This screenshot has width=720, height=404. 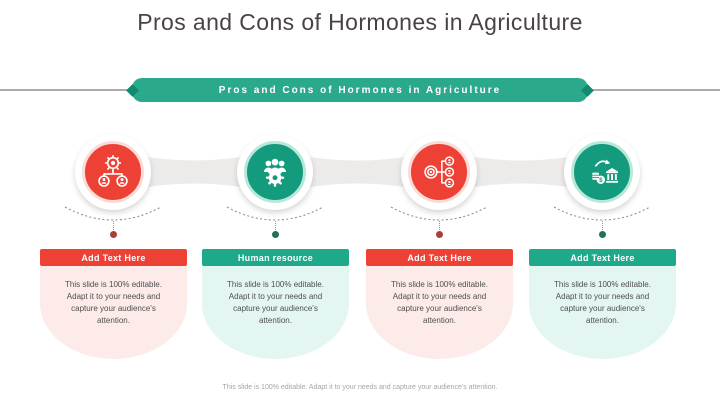 I want to click on team-gear-icon, so click(x=275, y=172).